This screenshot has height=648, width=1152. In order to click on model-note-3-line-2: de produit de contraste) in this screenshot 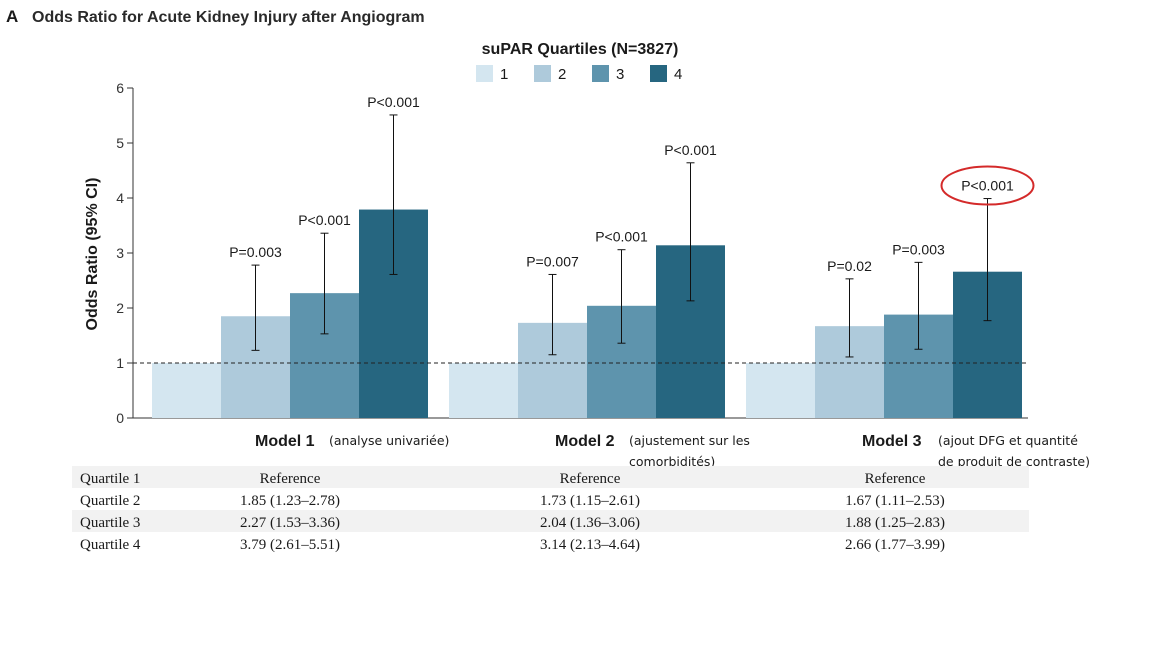, I will do `click(1014, 461)`.